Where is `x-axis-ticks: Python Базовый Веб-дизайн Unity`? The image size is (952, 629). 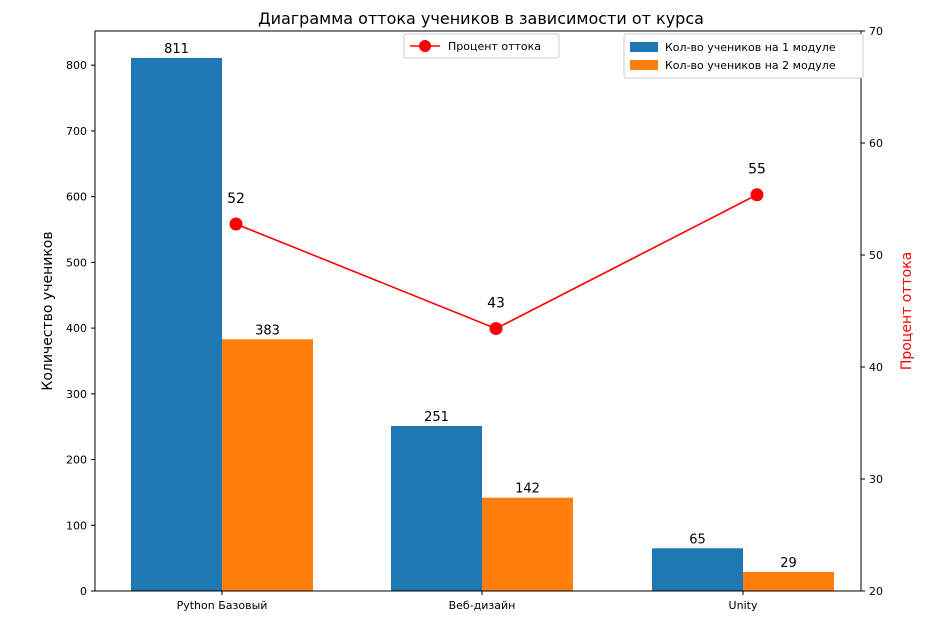
x-axis-ticks: Python Базовый Веб-дизайн Unity is located at coordinates (467, 601).